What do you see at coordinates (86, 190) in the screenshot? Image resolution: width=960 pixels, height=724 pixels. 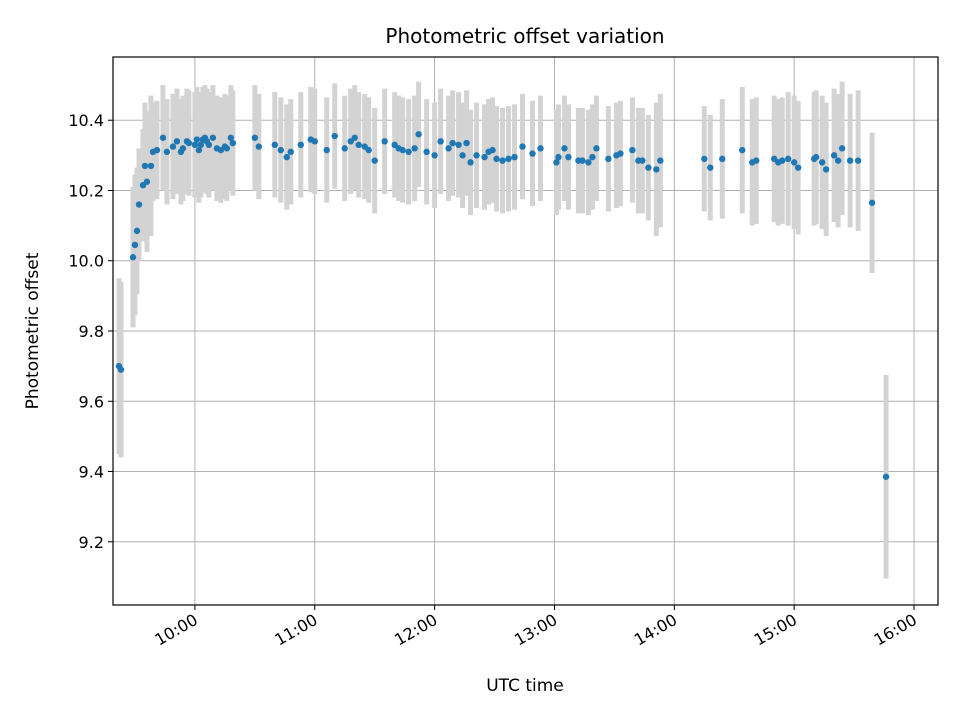 I see `y-tick-label: 10.2` at bounding box center [86, 190].